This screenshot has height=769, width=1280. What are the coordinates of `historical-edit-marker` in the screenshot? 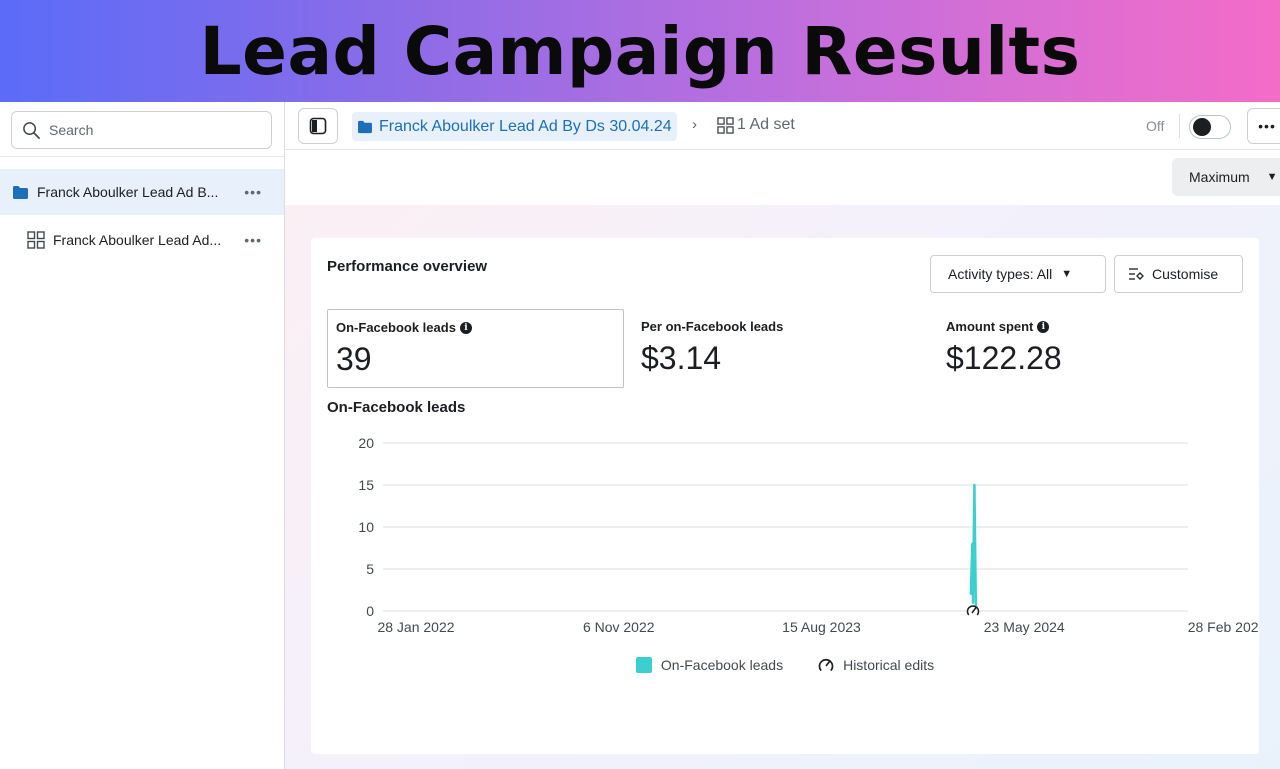 It's located at (973, 610).